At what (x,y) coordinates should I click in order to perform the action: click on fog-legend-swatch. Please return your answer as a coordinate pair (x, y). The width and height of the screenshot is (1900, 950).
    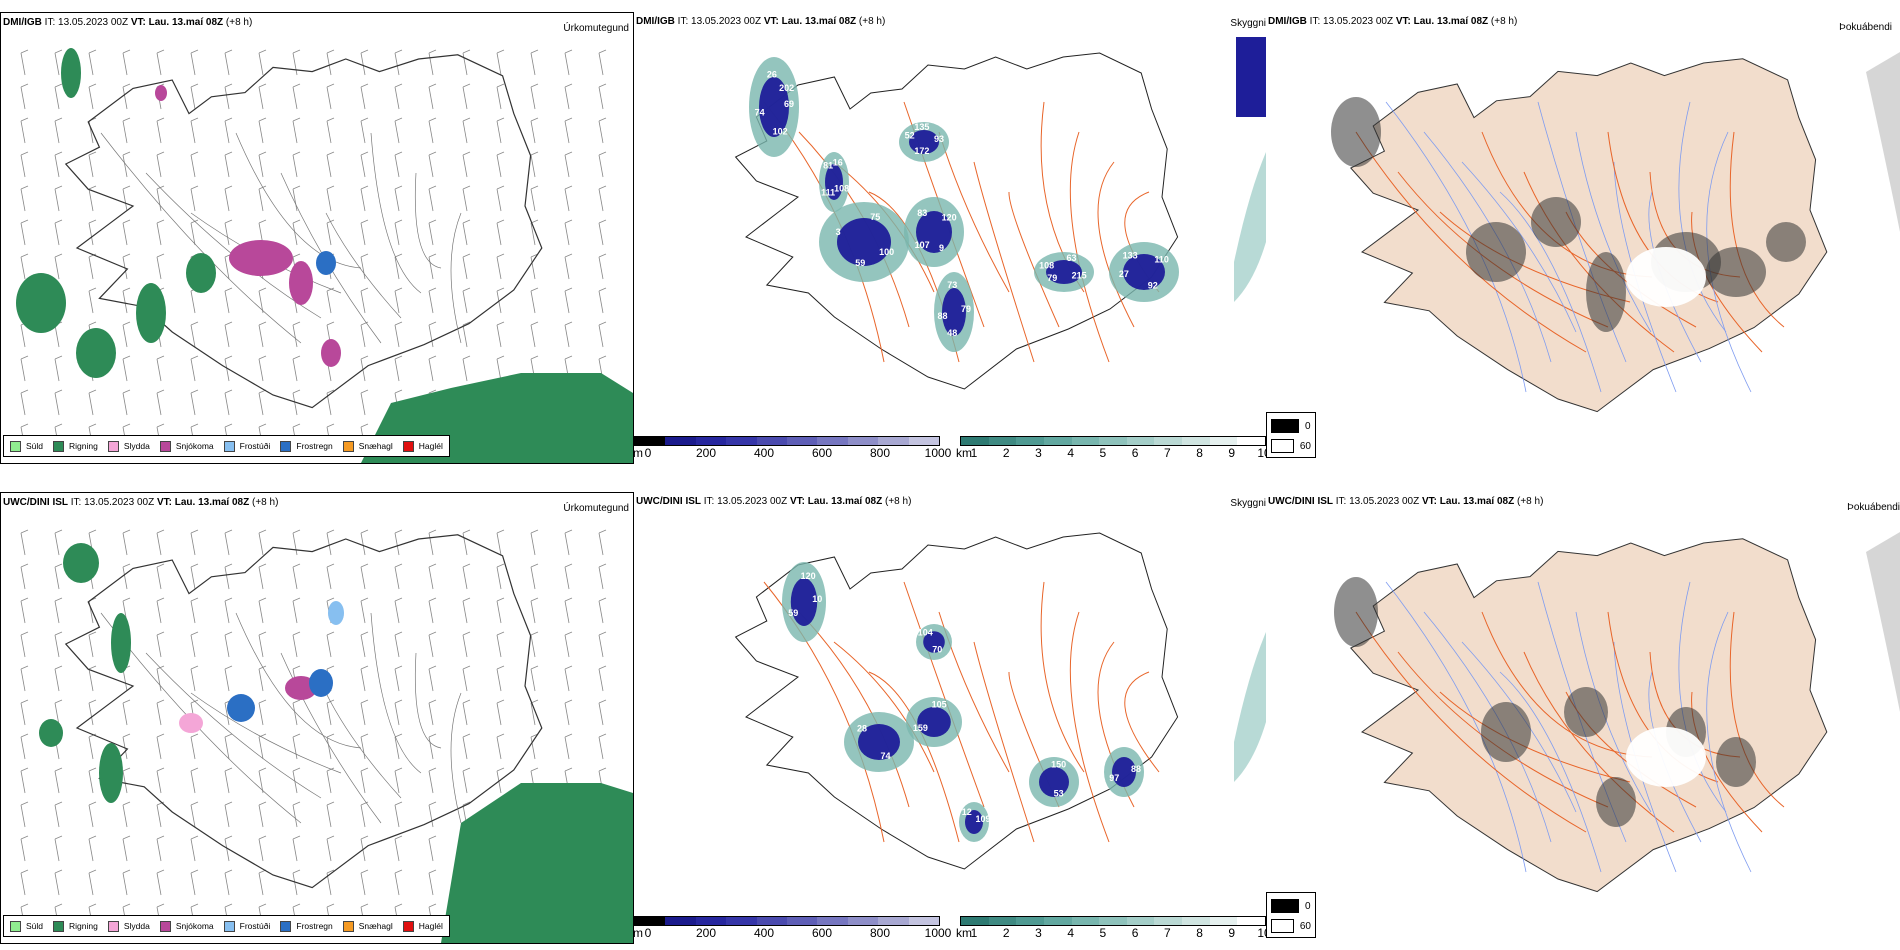
    Looking at the image, I should click on (1285, 426).